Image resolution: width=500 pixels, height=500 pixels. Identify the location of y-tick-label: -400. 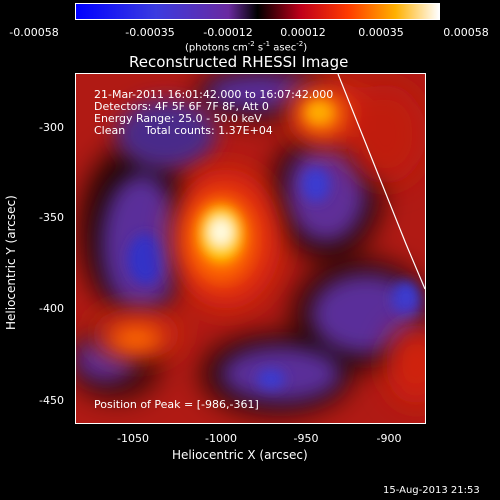
(51, 308).